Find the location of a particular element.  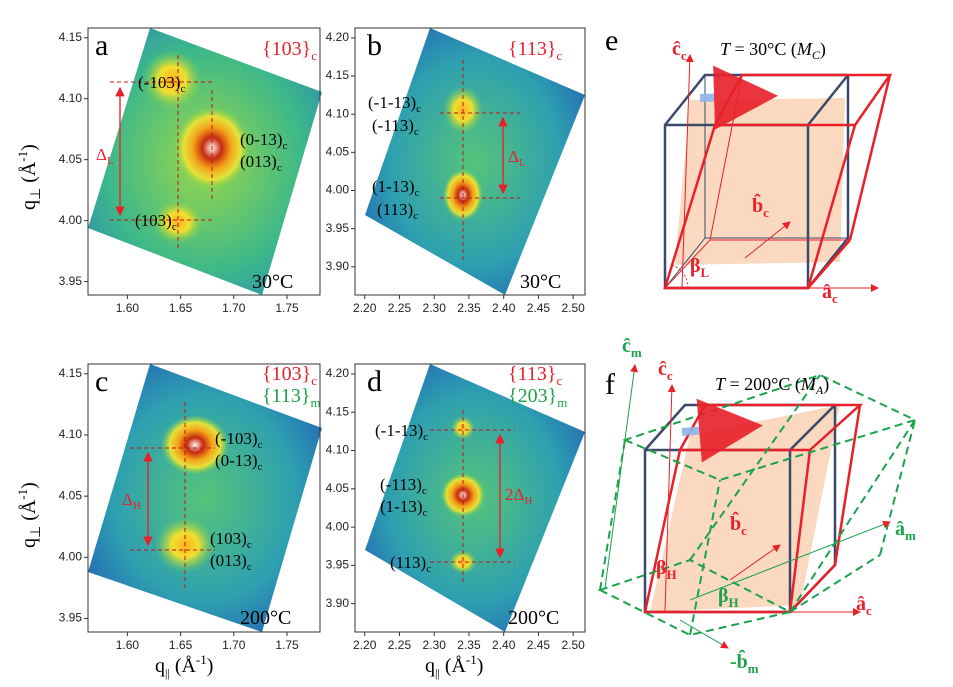

y-tick-label: 4.00 is located at coordinates (338, 526).